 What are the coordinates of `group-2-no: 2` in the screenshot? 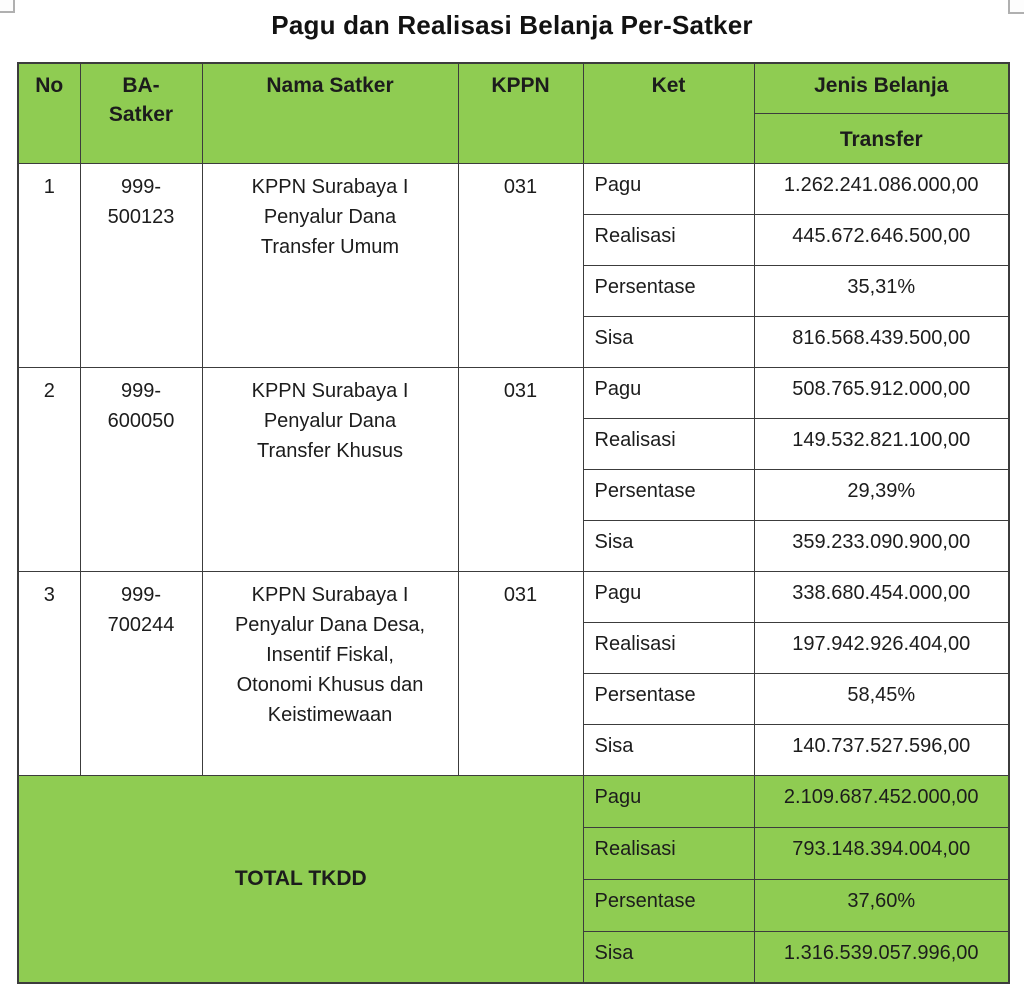 It's located at (49, 469).